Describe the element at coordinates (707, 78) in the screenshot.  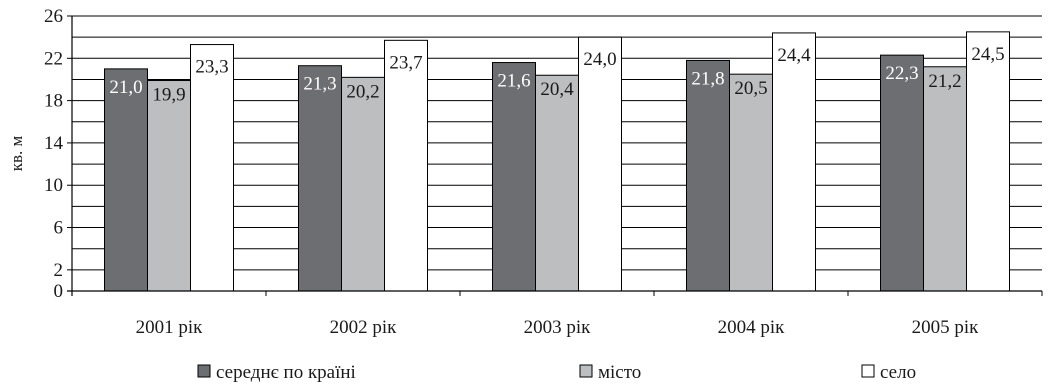
I see `data-label: 21,8` at that location.